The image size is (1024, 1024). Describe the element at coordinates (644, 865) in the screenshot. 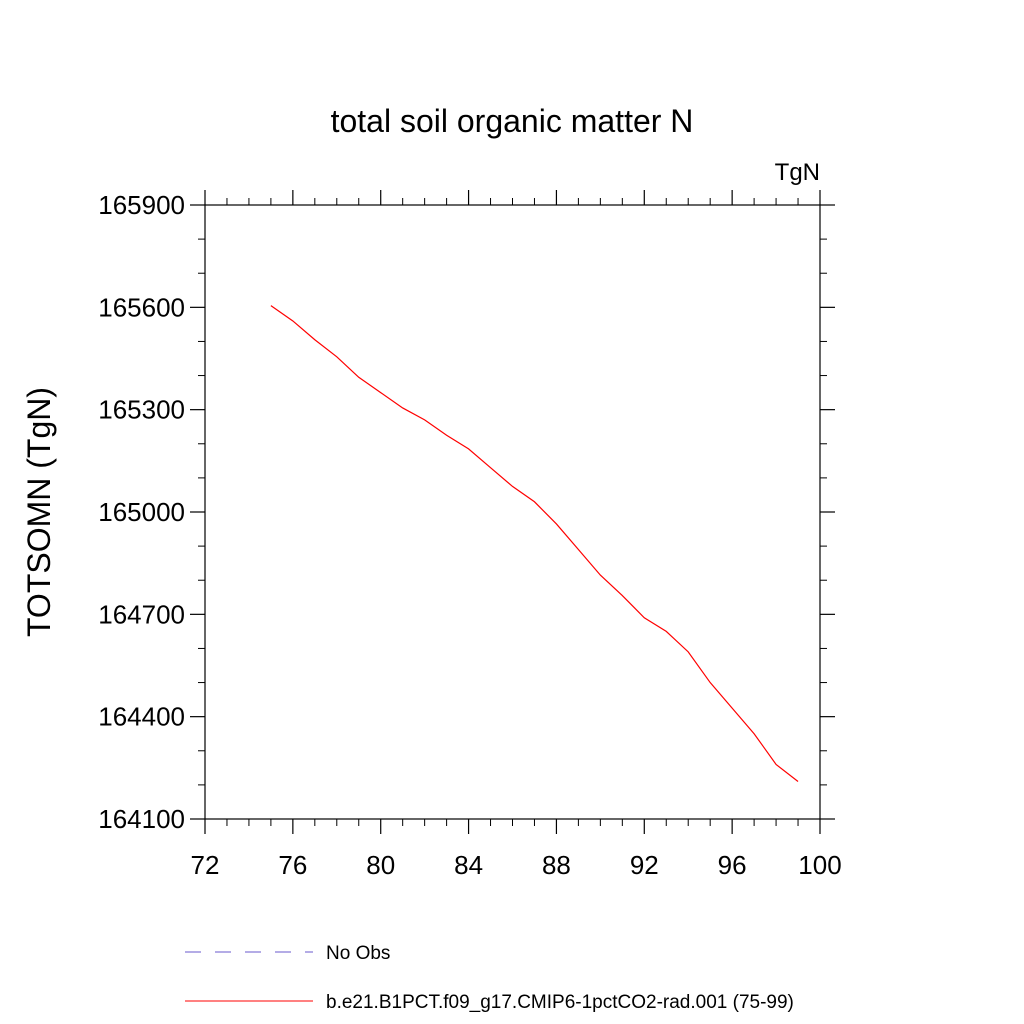

I see `x-tick-label: 92` at that location.